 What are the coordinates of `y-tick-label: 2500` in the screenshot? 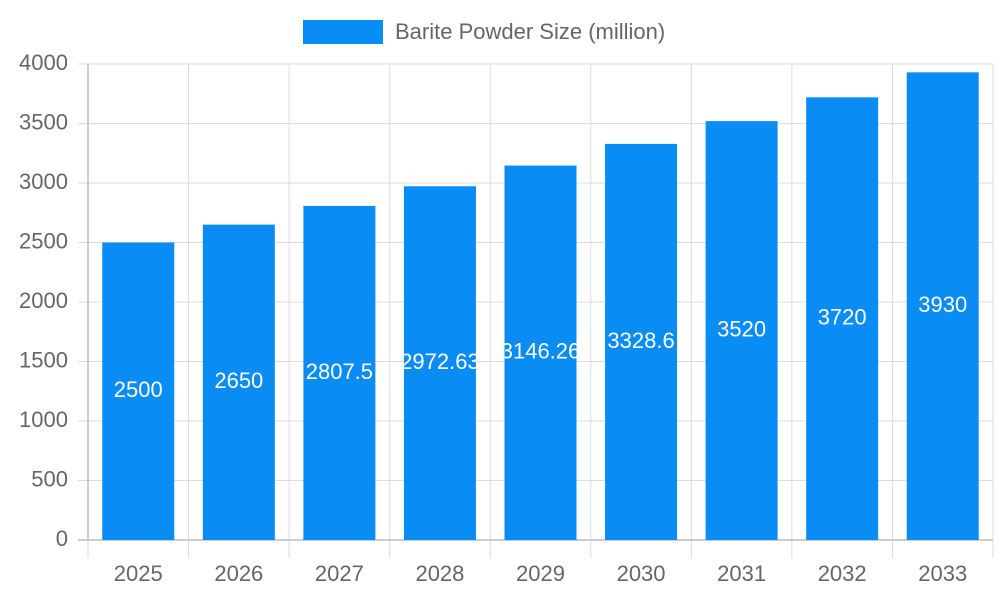 It's located at (43, 240).